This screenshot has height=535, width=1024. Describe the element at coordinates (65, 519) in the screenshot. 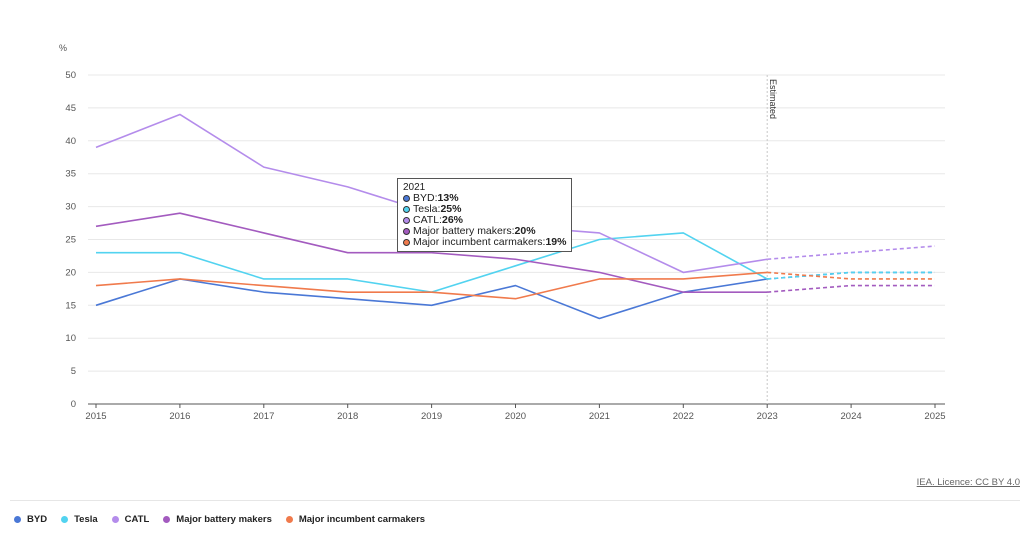

I see `legend-dot-tesla` at that location.